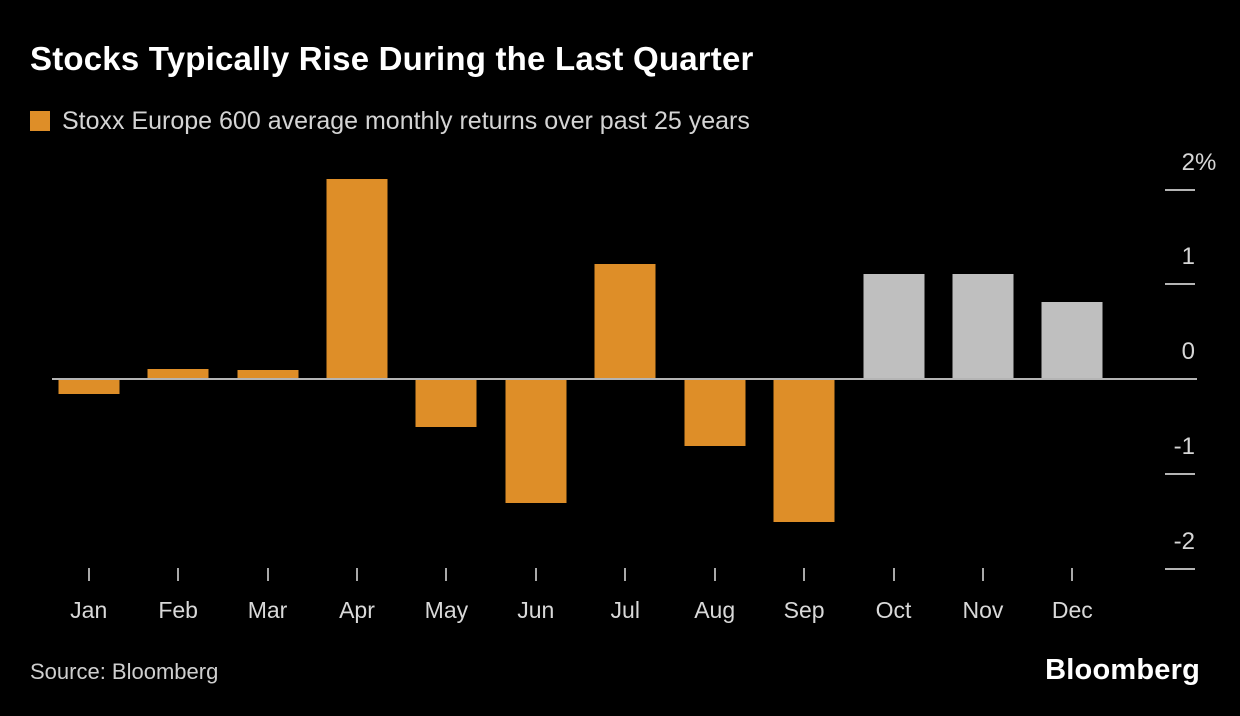 The image size is (1240, 716). Describe the element at coordinates (983, 610) in the screenshot. I see `x-label-nov: Nov` at that location.